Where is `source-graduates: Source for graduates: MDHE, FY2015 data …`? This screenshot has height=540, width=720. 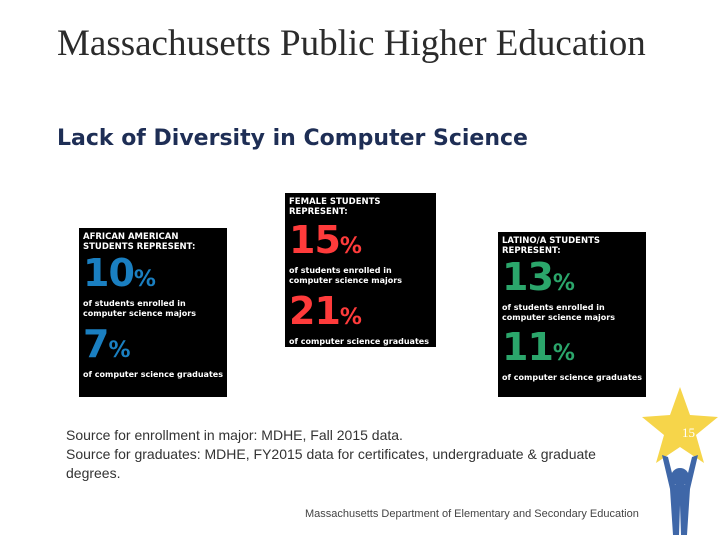
source-graduates: Source for graduates: MDHE, FY2015 data … is located at coordinates (331, 463).